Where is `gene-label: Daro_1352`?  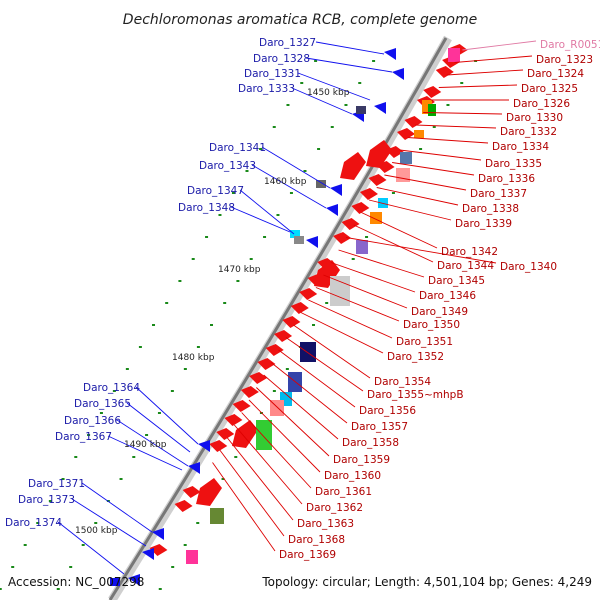 gene-label: Daro_1352 is located at coordinates (415, 357).